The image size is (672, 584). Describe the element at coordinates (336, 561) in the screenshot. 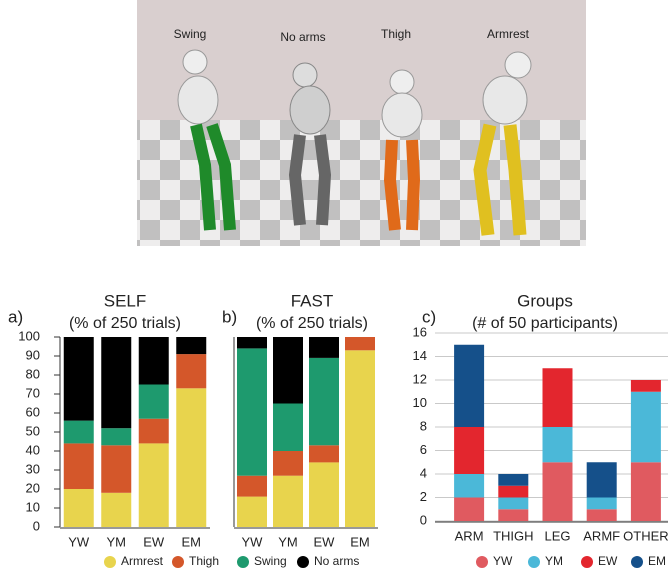

I see `legend-label: No arms` at that location.